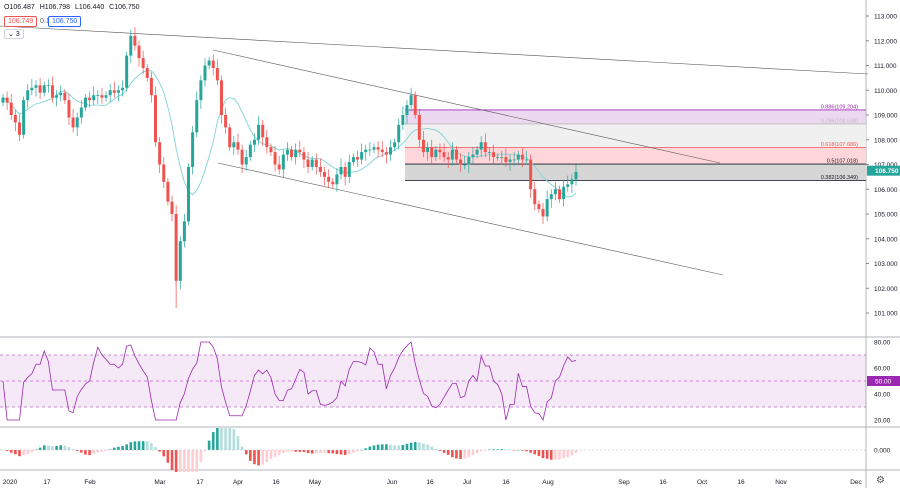 This screenshot has width=900, height=488. What do you see at coordinates (880, 480) in the screenshot?
I see `gear-icon: ⚙` at bounding box center [880, 480].